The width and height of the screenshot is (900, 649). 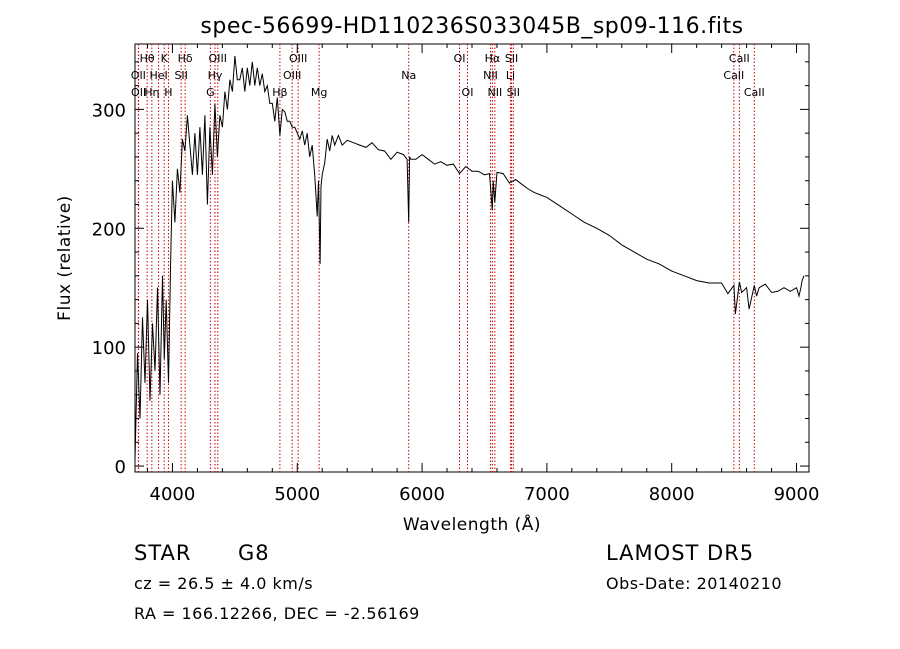 I want to click on line-marker-label: K, so click(x=165, y=58).